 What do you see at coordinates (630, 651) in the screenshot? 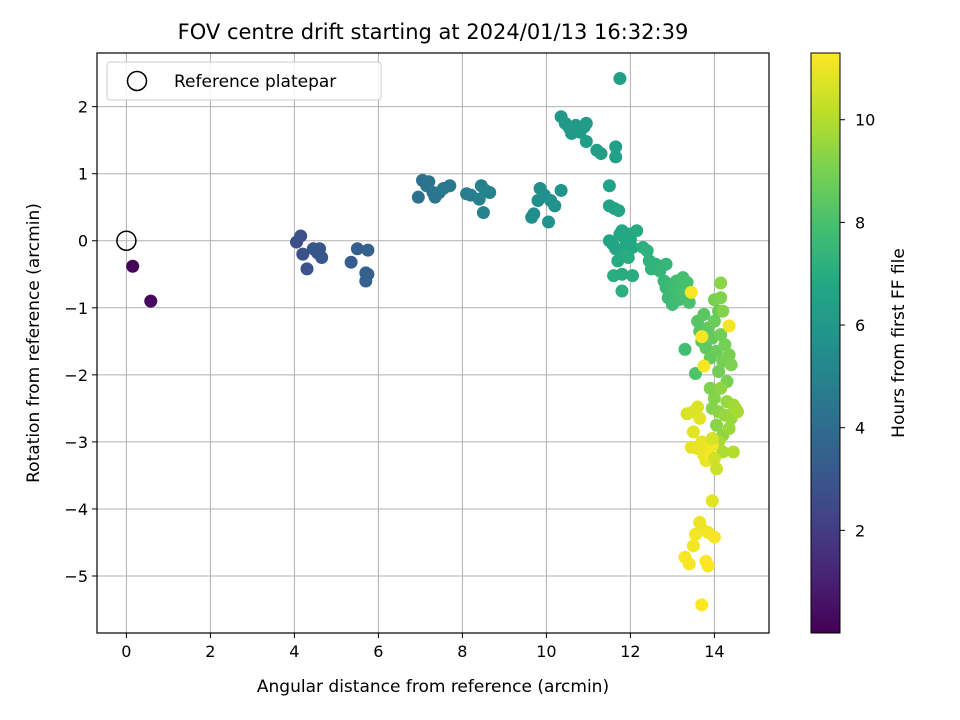
I see `x-tick-label: 12` at bounding box center [630, 651].